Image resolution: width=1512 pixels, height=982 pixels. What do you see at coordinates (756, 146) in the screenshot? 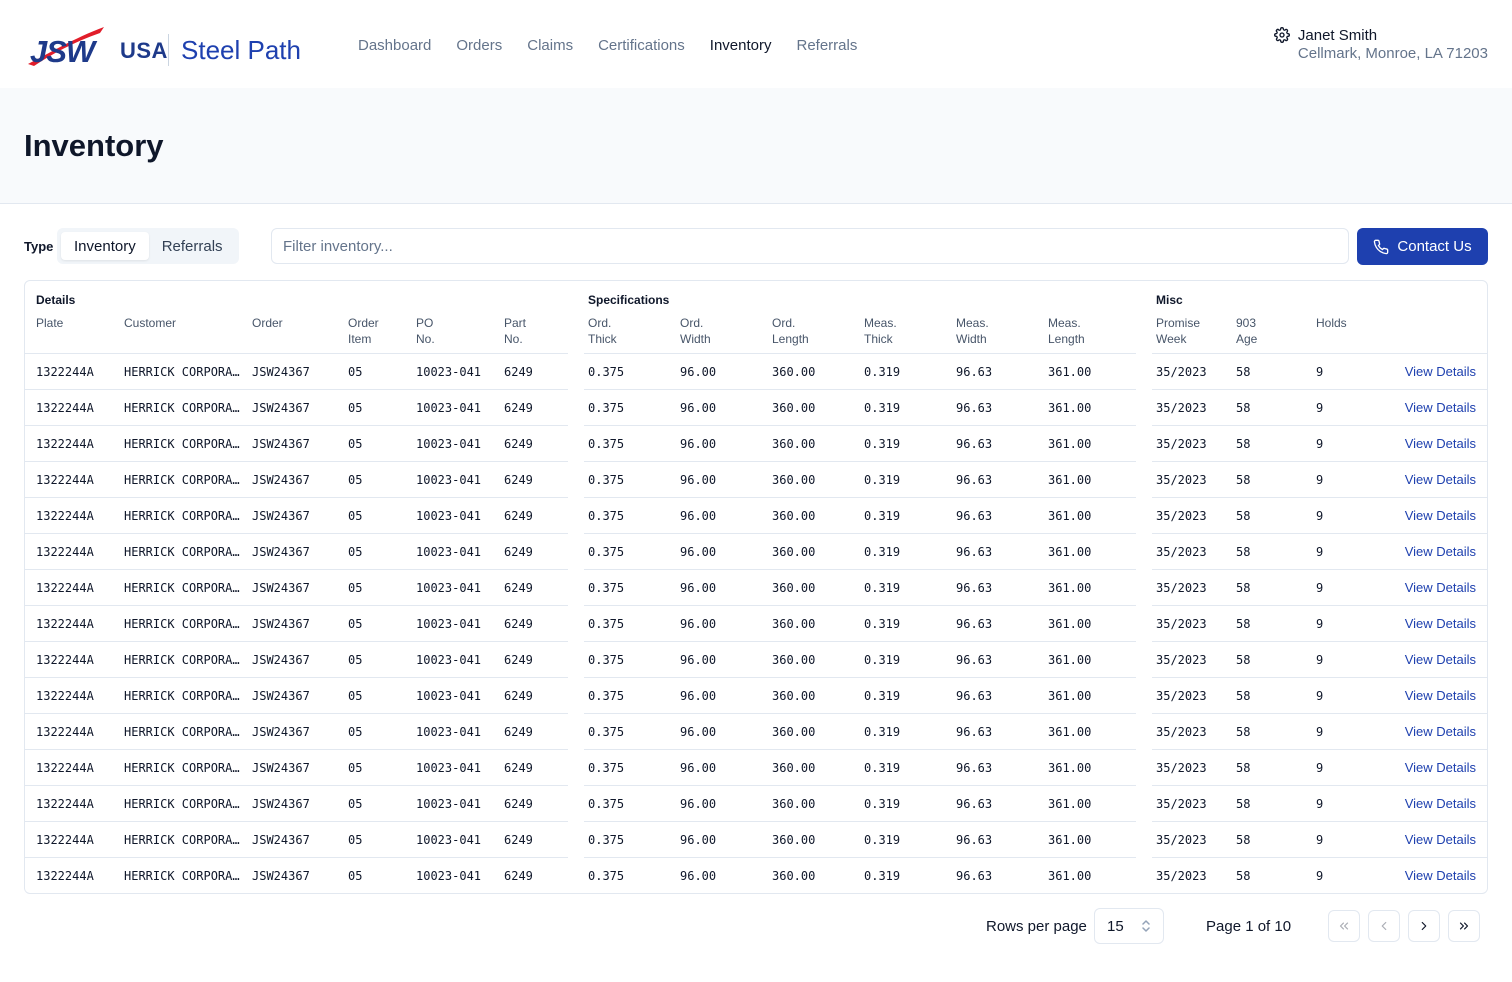
I see `page-title-band: Inventory` at bounding box center [756, 146].